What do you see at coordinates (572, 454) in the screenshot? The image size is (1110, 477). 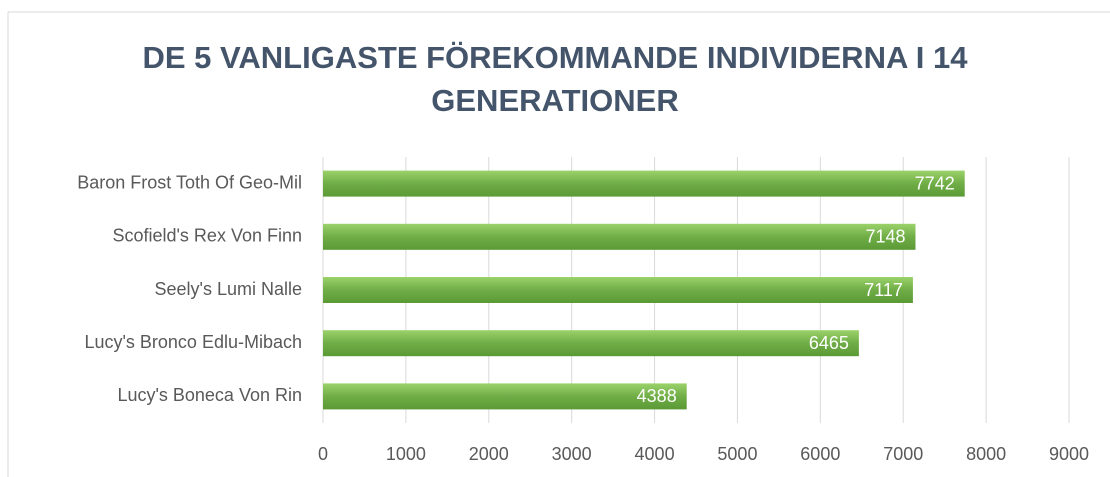 I see `x-tick-label: 3000` at bounding box center [572, 454].